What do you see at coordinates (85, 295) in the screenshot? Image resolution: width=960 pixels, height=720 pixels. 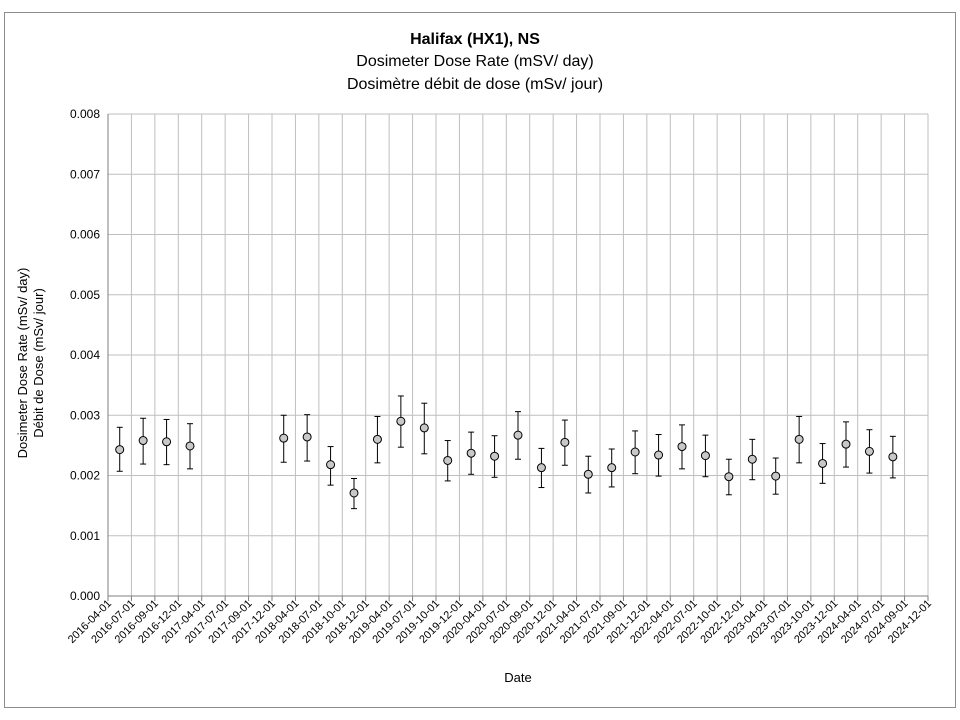 I see `y-tick-label: 0.005` at bounding box center [85, 295].